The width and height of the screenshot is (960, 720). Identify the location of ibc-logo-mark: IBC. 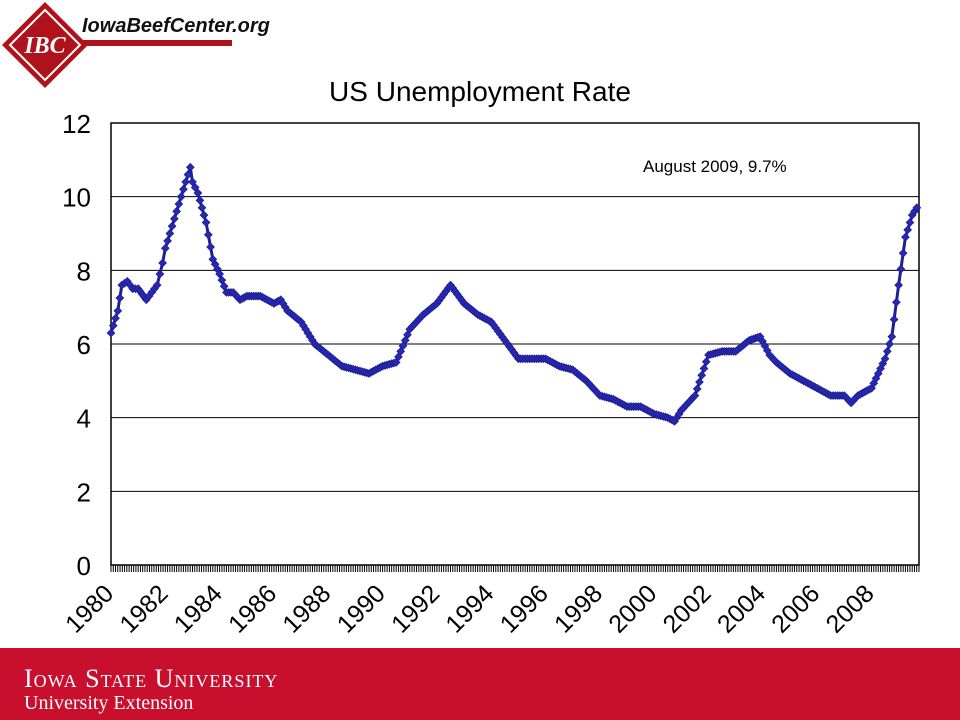
(45, 45).